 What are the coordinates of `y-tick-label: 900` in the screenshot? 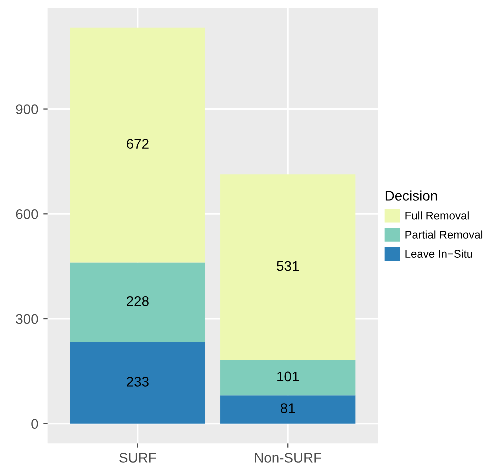 It's located at (27, 109).